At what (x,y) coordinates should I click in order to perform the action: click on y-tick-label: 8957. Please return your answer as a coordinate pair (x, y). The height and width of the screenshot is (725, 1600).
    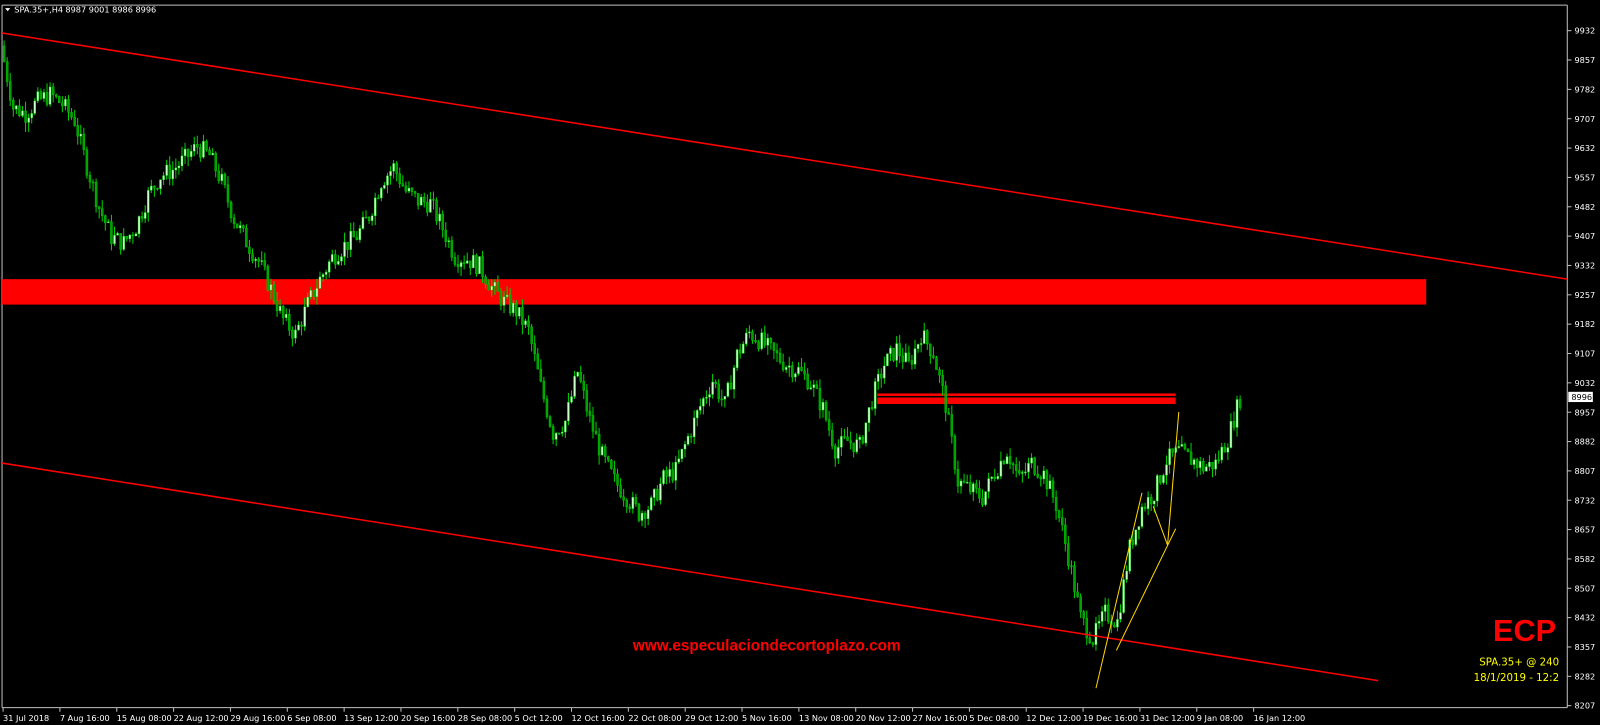
    Looking at the image, I should click on (1584, 412).